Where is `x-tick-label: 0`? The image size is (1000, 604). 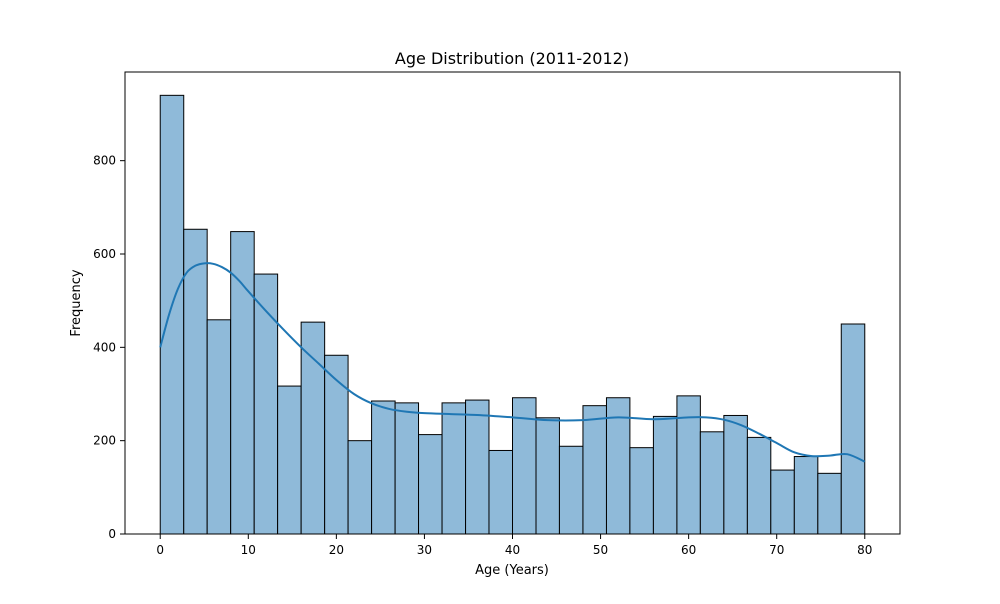 x-tick-label: 0 is located at coordinates (160, 550).